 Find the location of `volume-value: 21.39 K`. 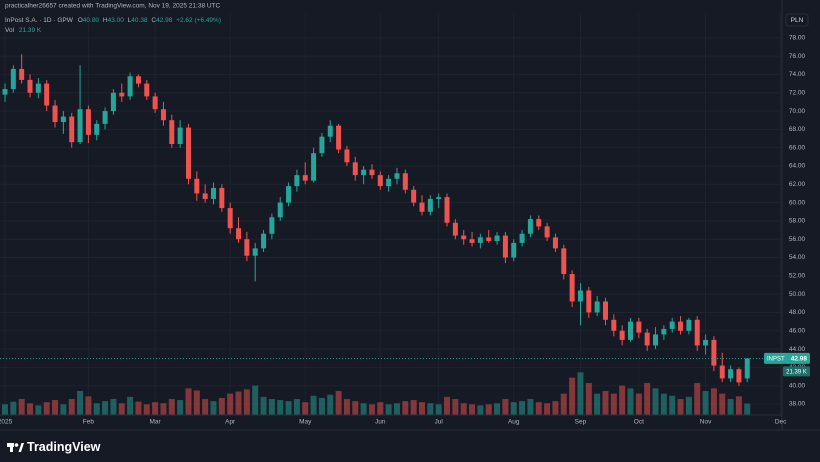

volume-value: 21.39 K is located at coordinates (30, 30).